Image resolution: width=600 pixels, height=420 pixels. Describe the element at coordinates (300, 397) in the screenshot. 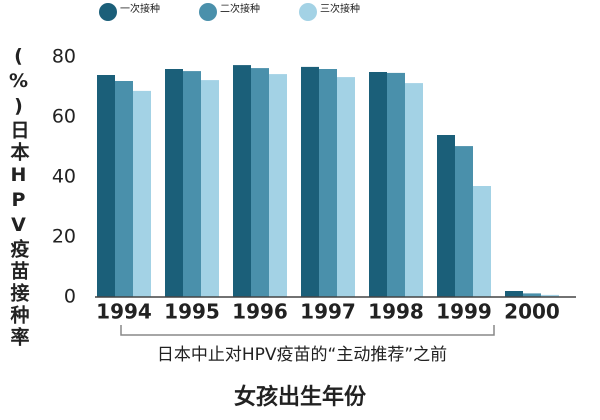

I see `x-axis-label: 女孩出生年份` at that location.